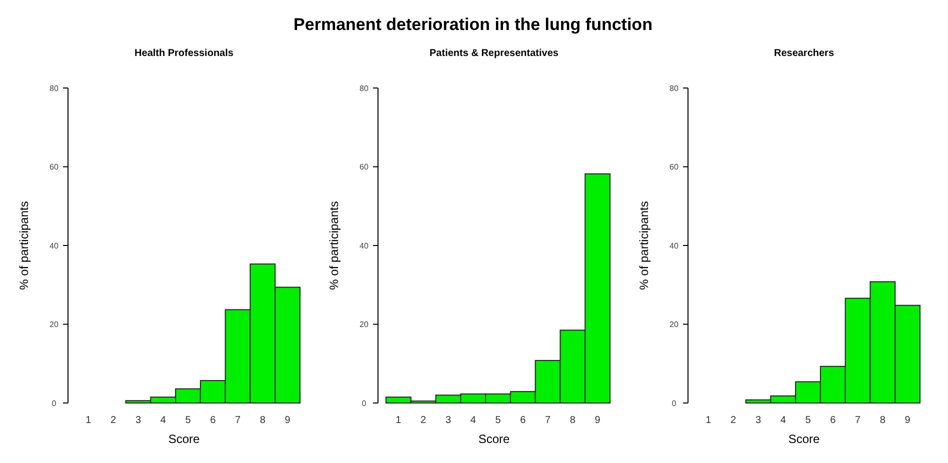 Image resolution: width=948 pixels, height=463 pixels. Describe the element at coordinates (473, 24) in the screenshot. I see `text: Permanent deterioration in the lung function` at that location.